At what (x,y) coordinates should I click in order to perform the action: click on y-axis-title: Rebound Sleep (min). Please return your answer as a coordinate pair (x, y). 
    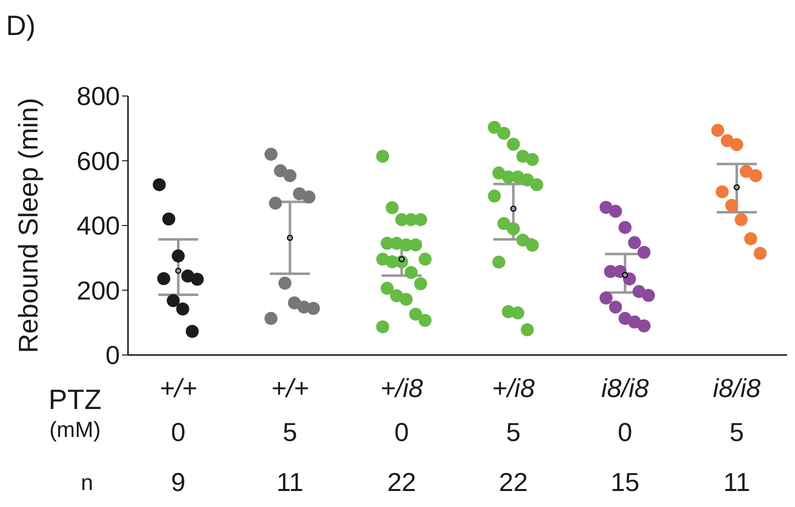
    Looking at the image, I should click on (29, 226).